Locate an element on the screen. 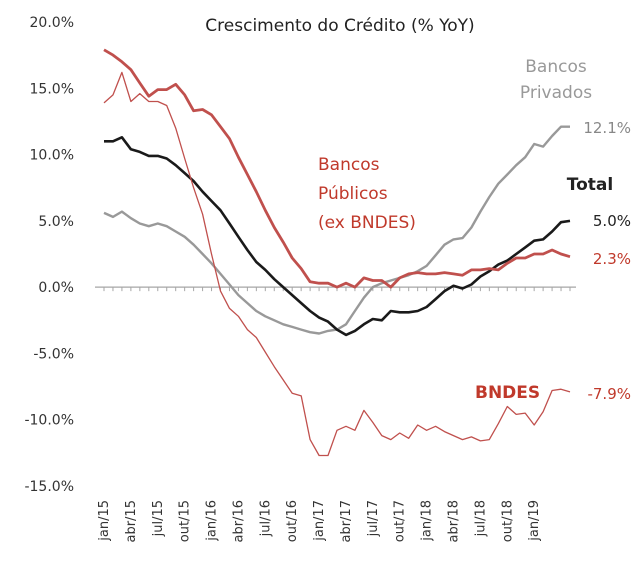 This screenshot has height=575, width=640. end-value-label-bndes: -7.9% is located at coordinates (609, 394).